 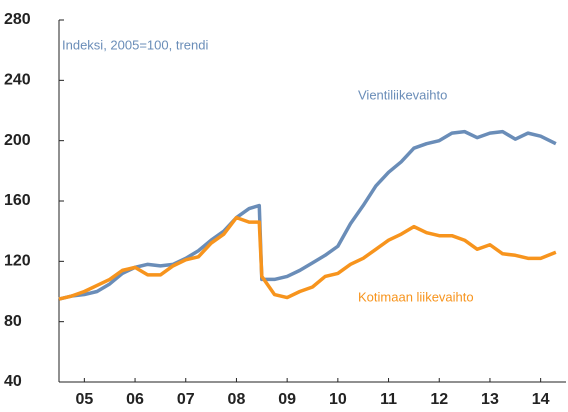 What do you see at coordinates (17, 200) in the screenshot?
I see `y-tick-label: 160` at bounding box center [17, 200].